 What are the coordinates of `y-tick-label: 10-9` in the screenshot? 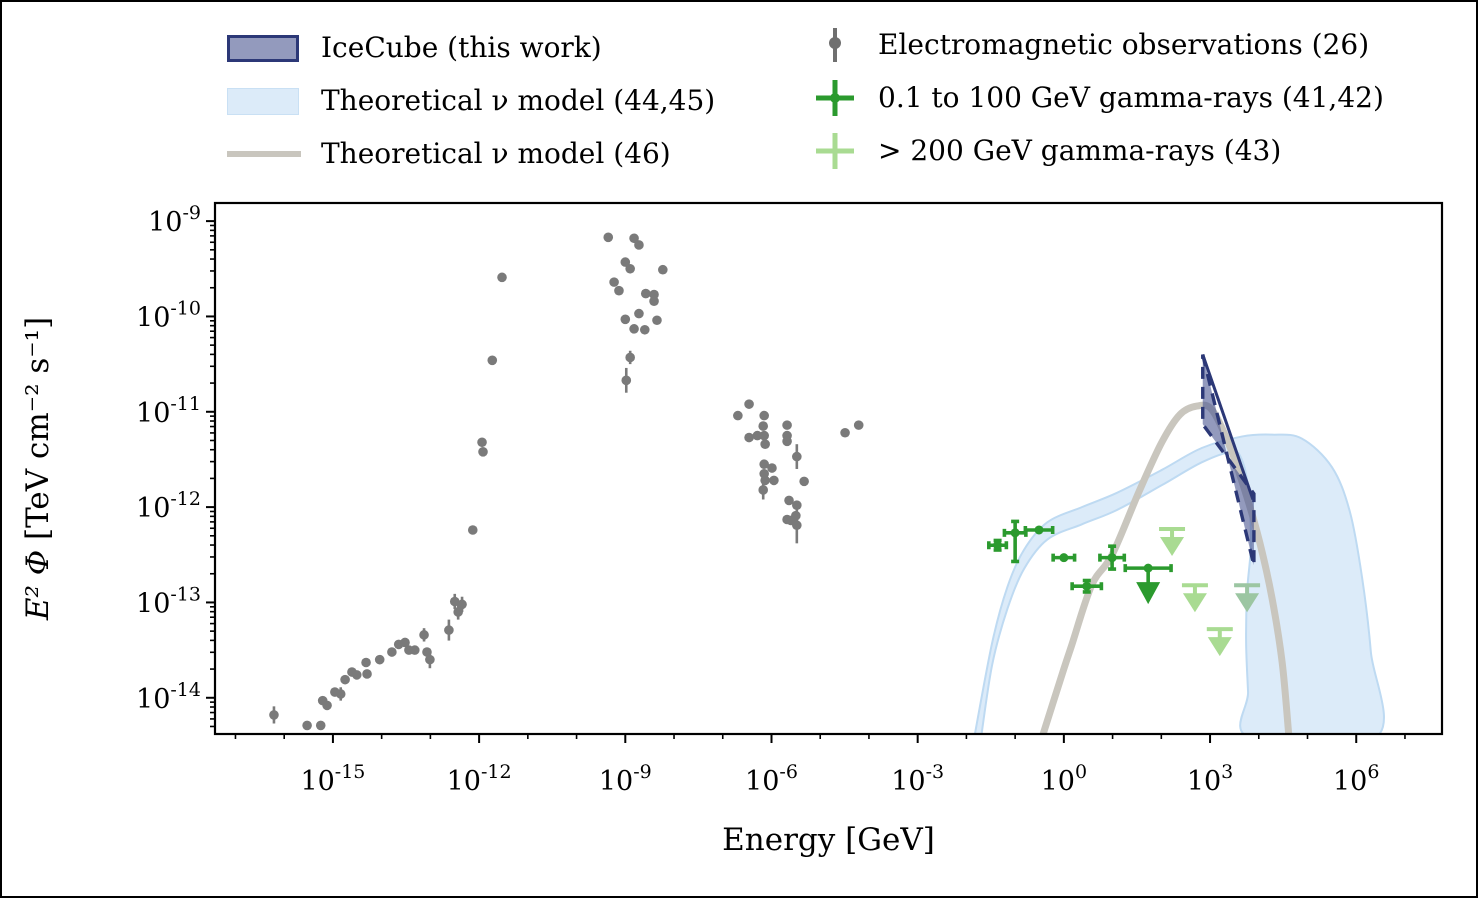 It's located at (174, 220).